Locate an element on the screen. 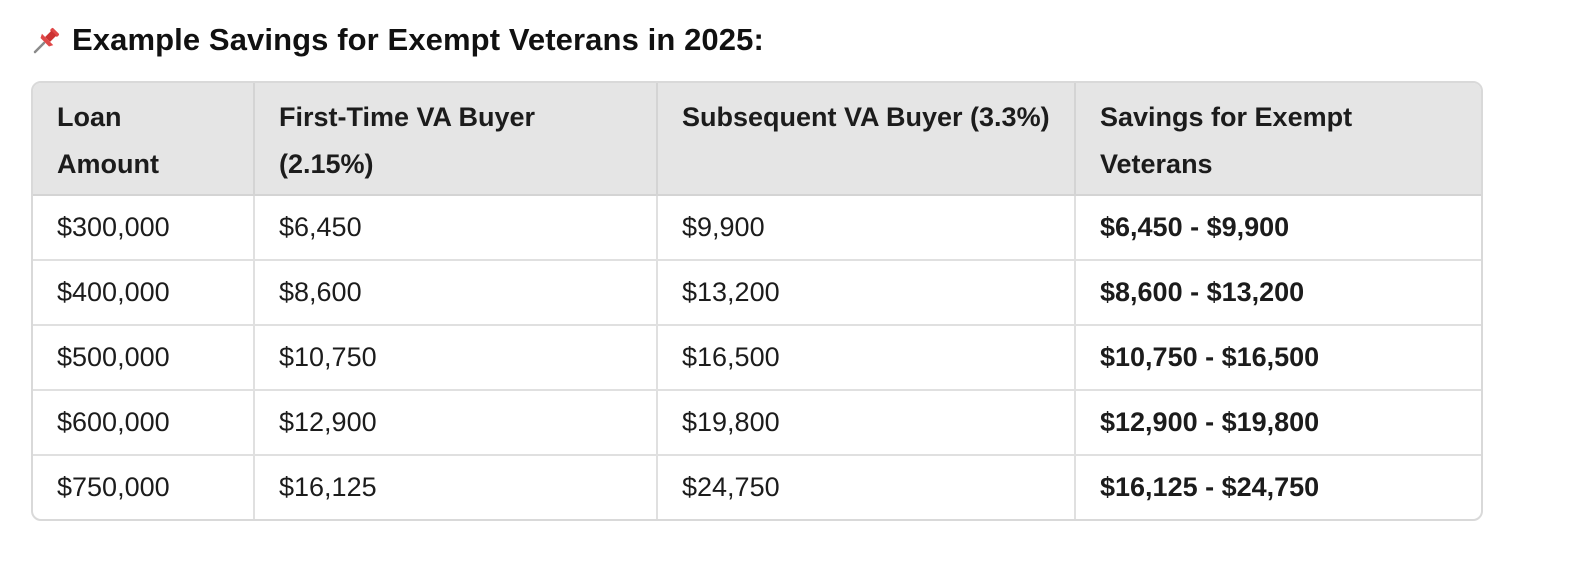  loan-amount-cell: $600,000 is located at coordinates (144, 423).